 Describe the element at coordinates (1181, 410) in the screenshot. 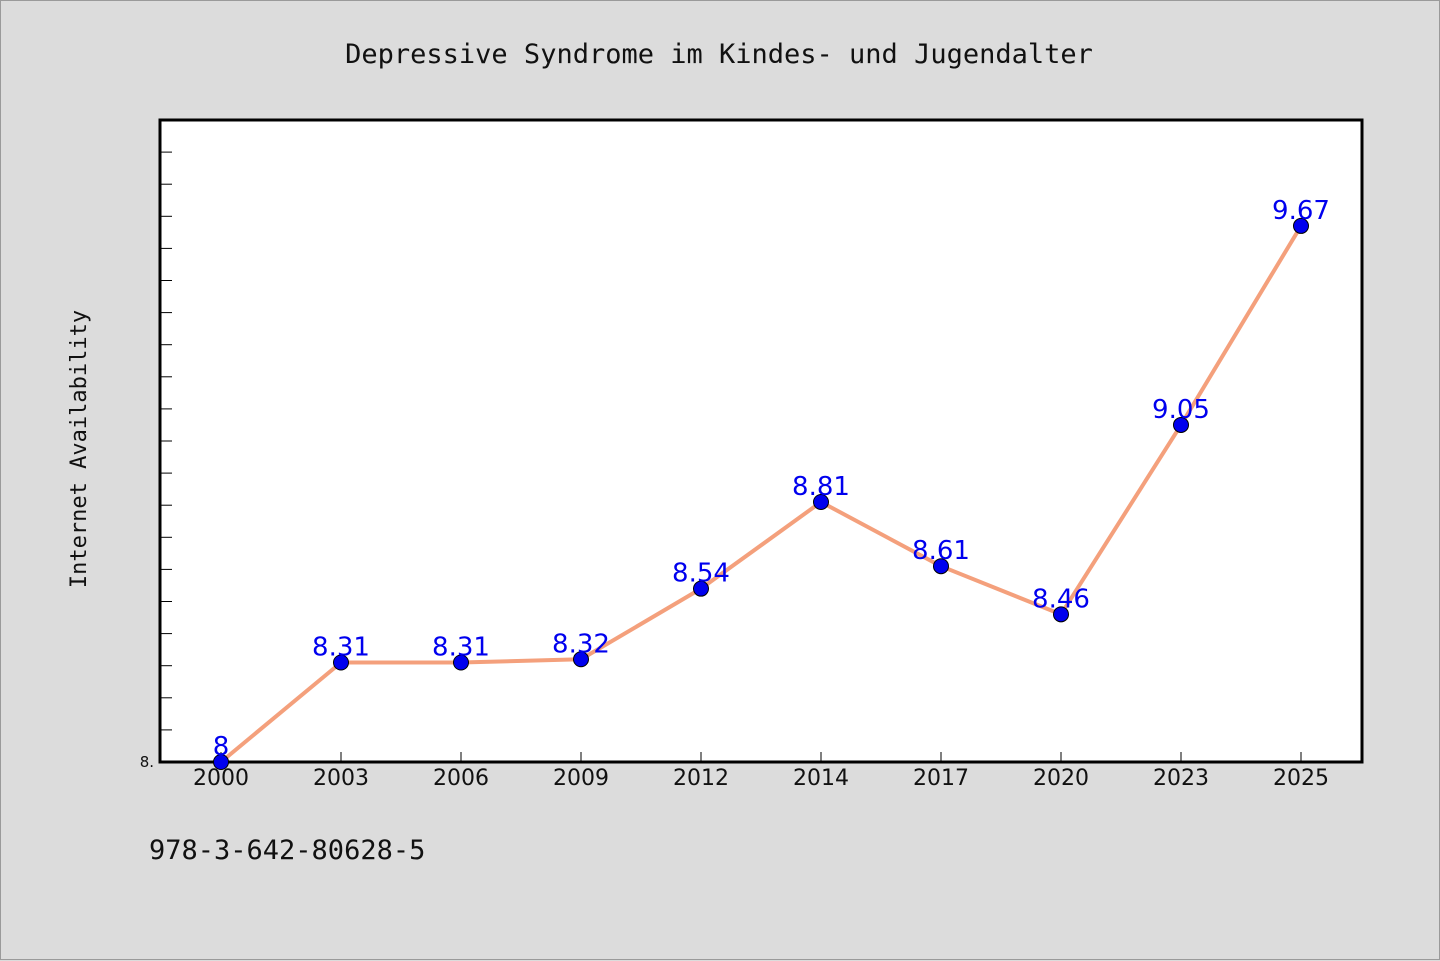

I see `data-label: 9.05` at that location.